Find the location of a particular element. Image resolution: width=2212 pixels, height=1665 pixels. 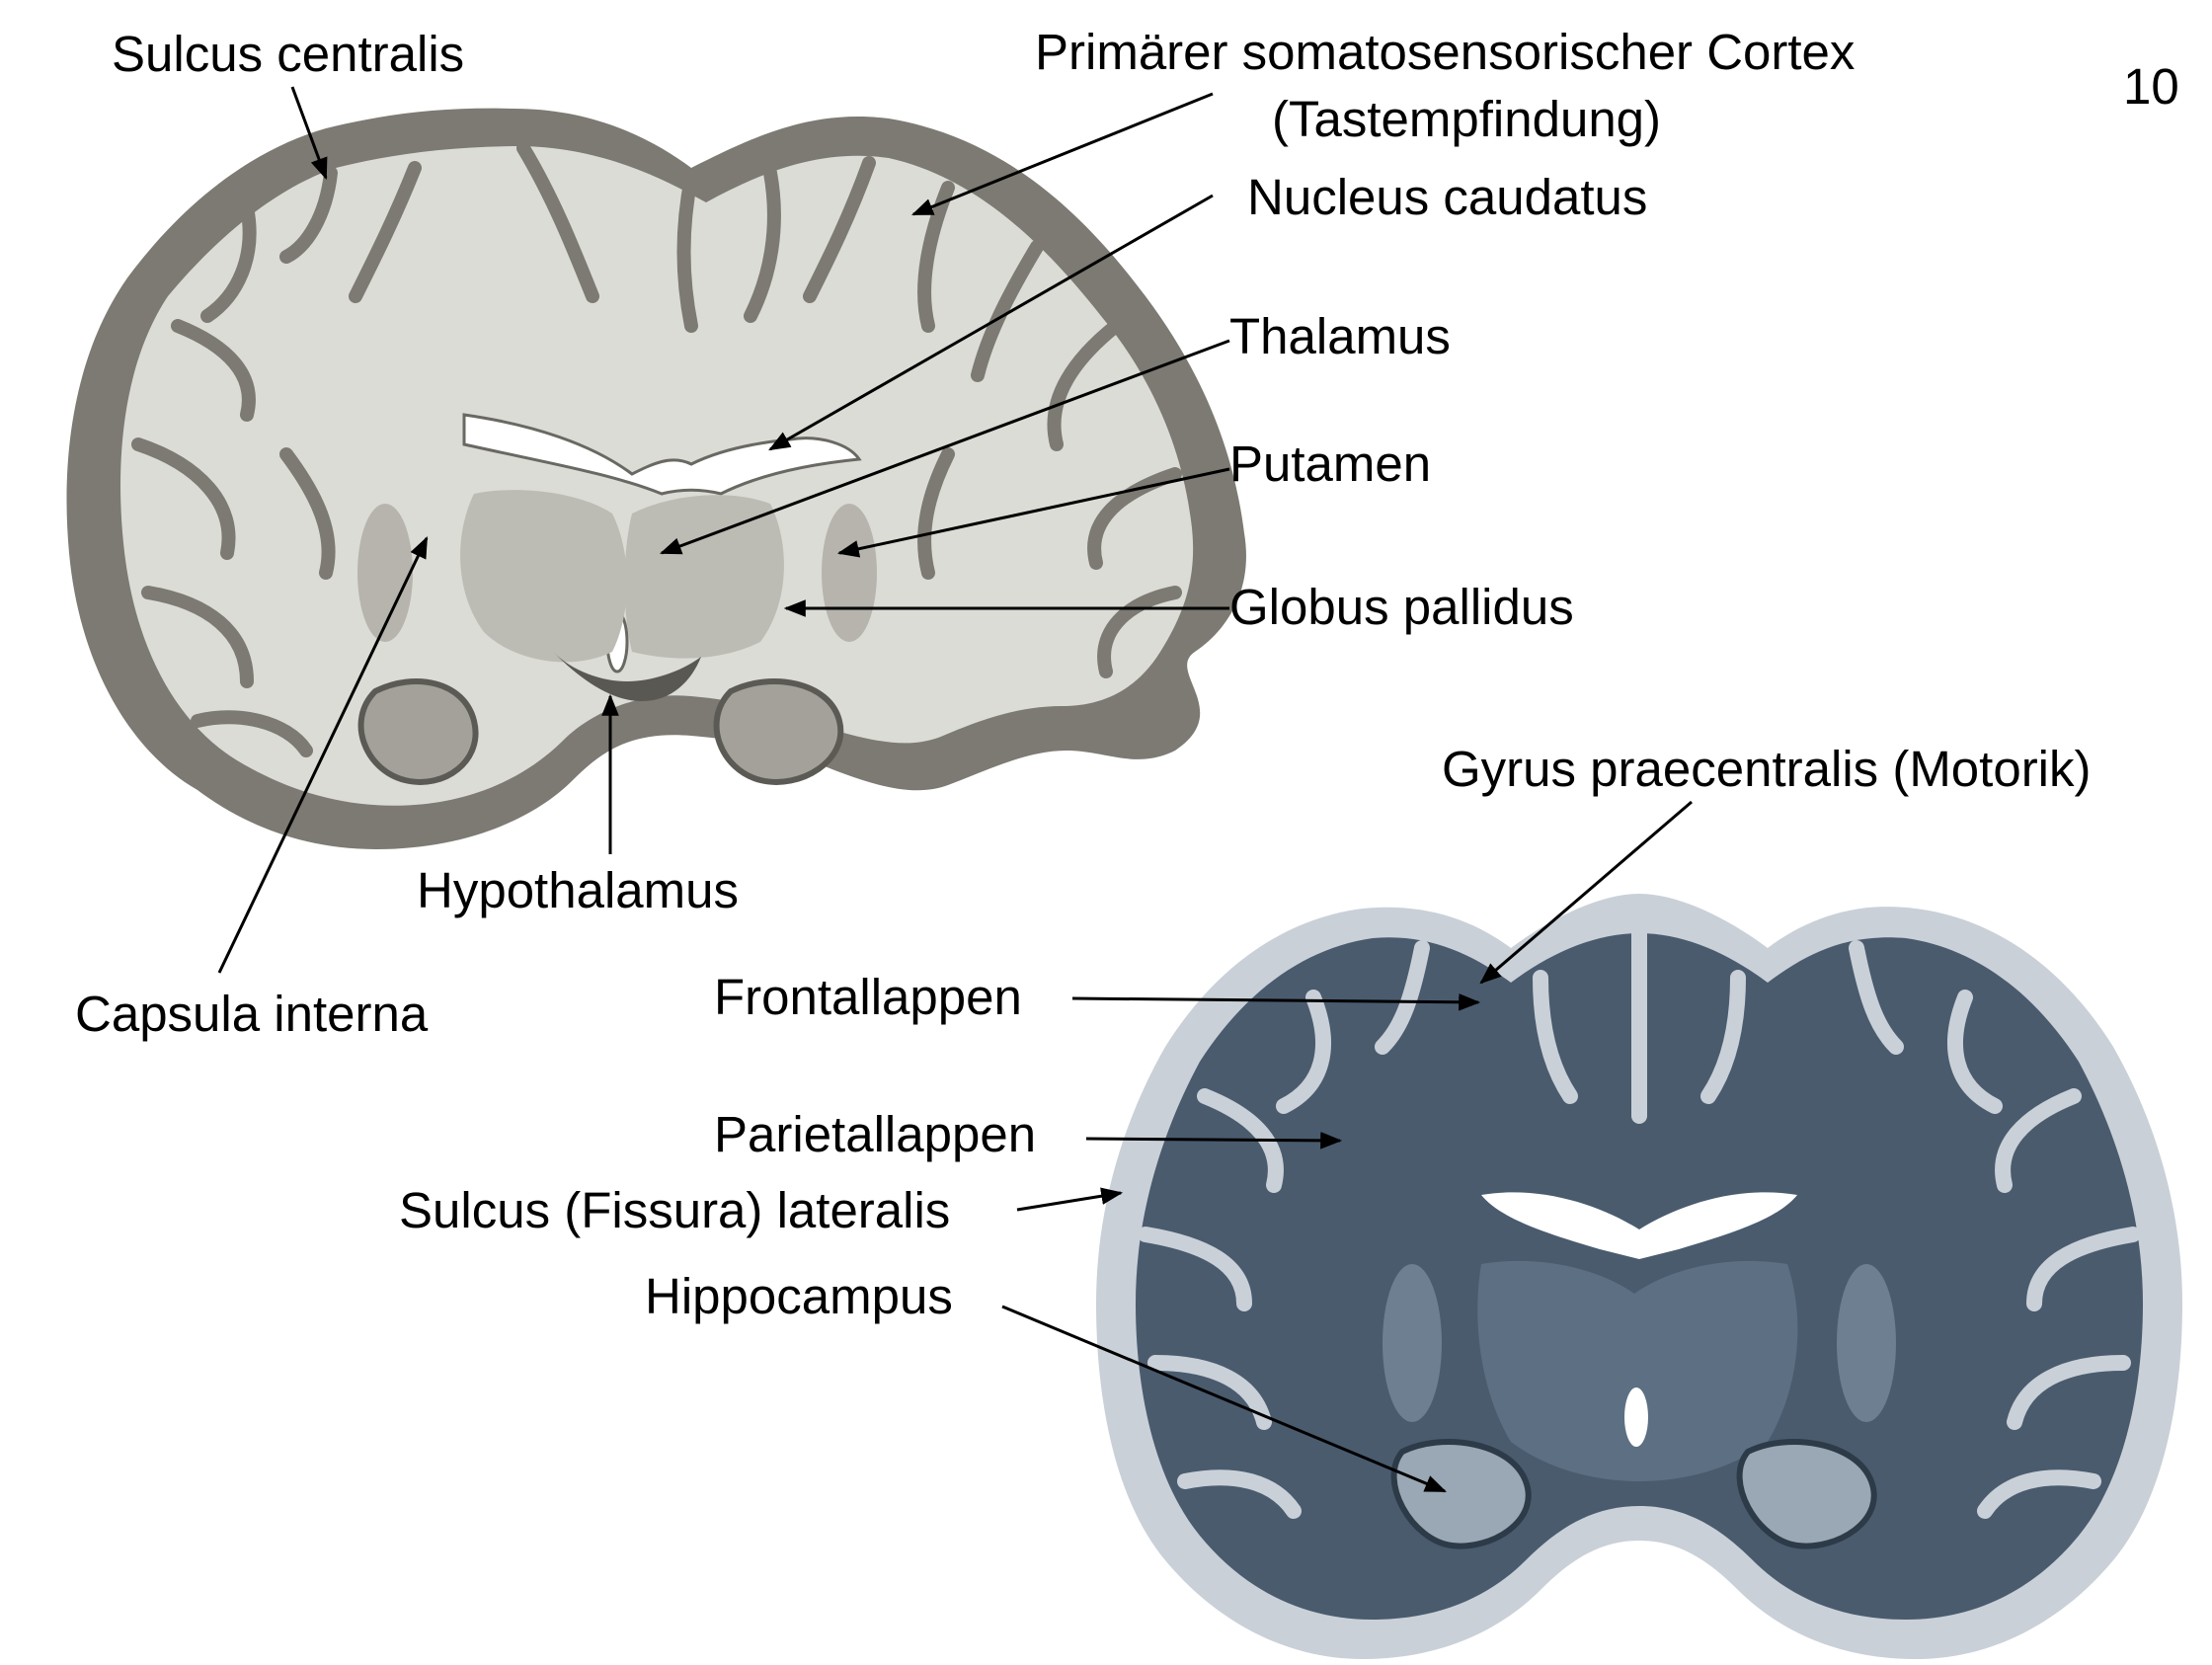

page-number: 10 is located at coordinates (2151, 87).